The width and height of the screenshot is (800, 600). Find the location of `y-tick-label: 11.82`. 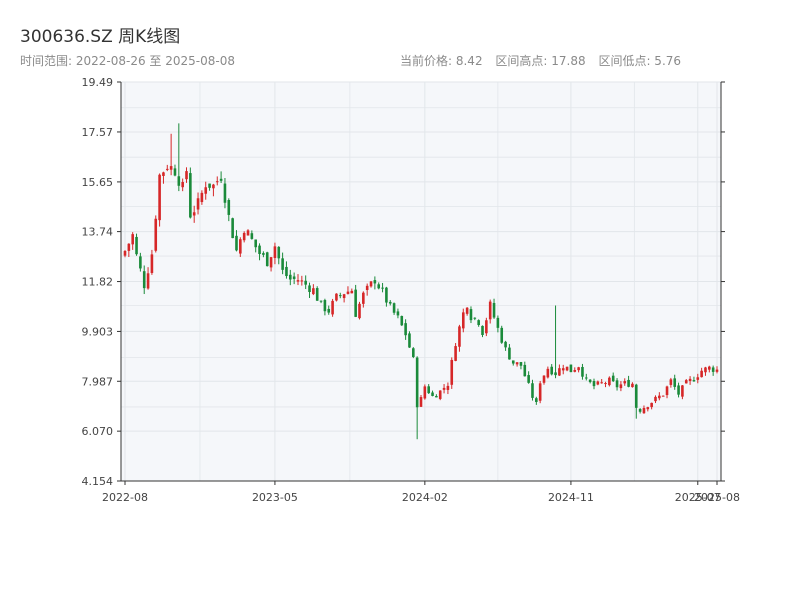

y-tick-label: 11.82 is located at coordinates (98, 282).